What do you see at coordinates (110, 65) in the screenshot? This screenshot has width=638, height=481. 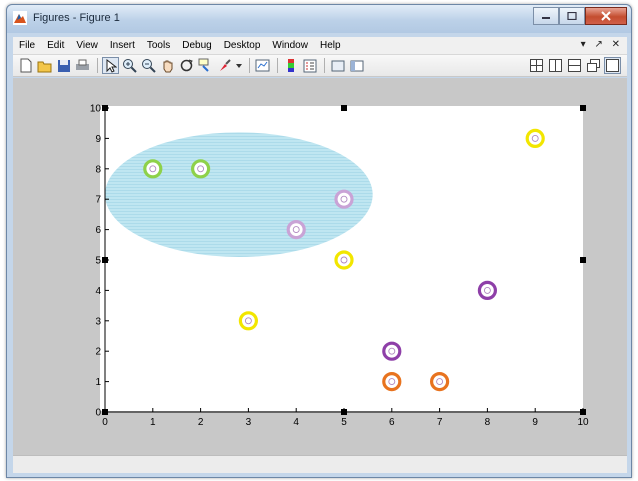 I see `edit-plot-button` at bounding box center [110, 65].